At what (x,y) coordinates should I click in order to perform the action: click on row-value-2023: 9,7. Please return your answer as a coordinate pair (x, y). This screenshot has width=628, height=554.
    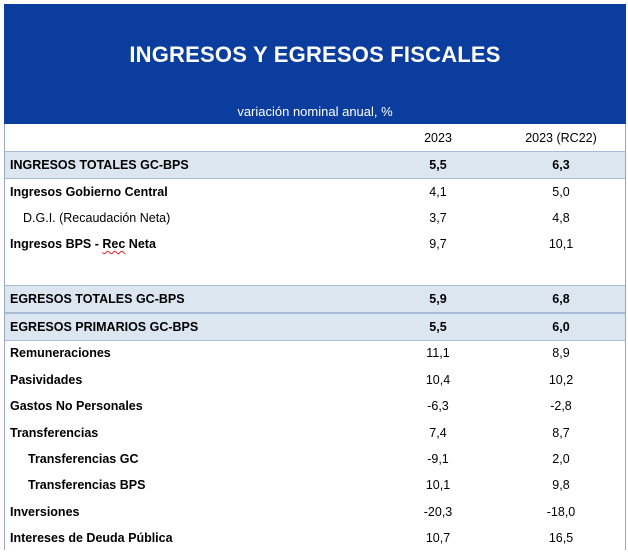
    Looking at the image, I should click on (438, 244).